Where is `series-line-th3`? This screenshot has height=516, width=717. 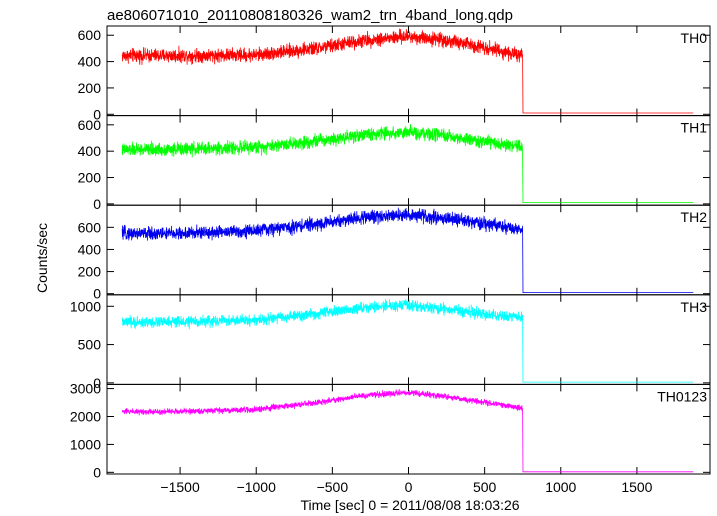
series-line-th3 is located at coordinates (407, 340).